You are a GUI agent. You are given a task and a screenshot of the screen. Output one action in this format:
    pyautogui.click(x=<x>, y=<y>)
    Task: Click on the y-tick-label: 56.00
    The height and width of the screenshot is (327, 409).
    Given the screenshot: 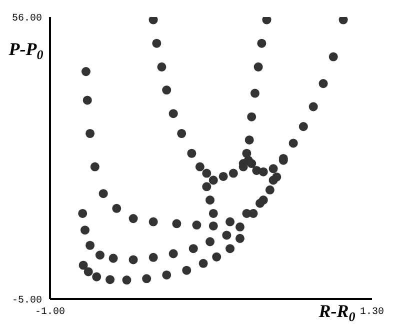 What is the action you would take?
    pyautogui.click(x=27, y=19)
    